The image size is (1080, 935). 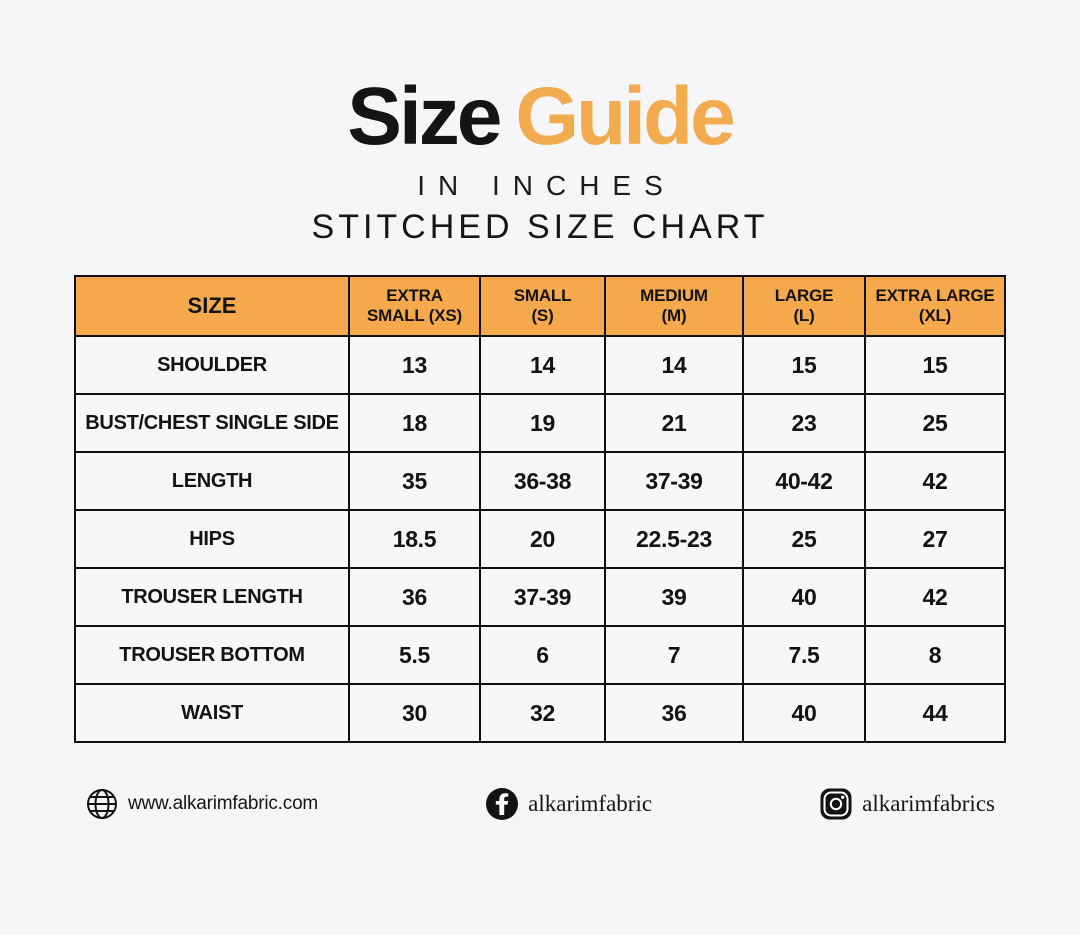 I want to click on size-value: 40-42, so click(x=804, y=481).